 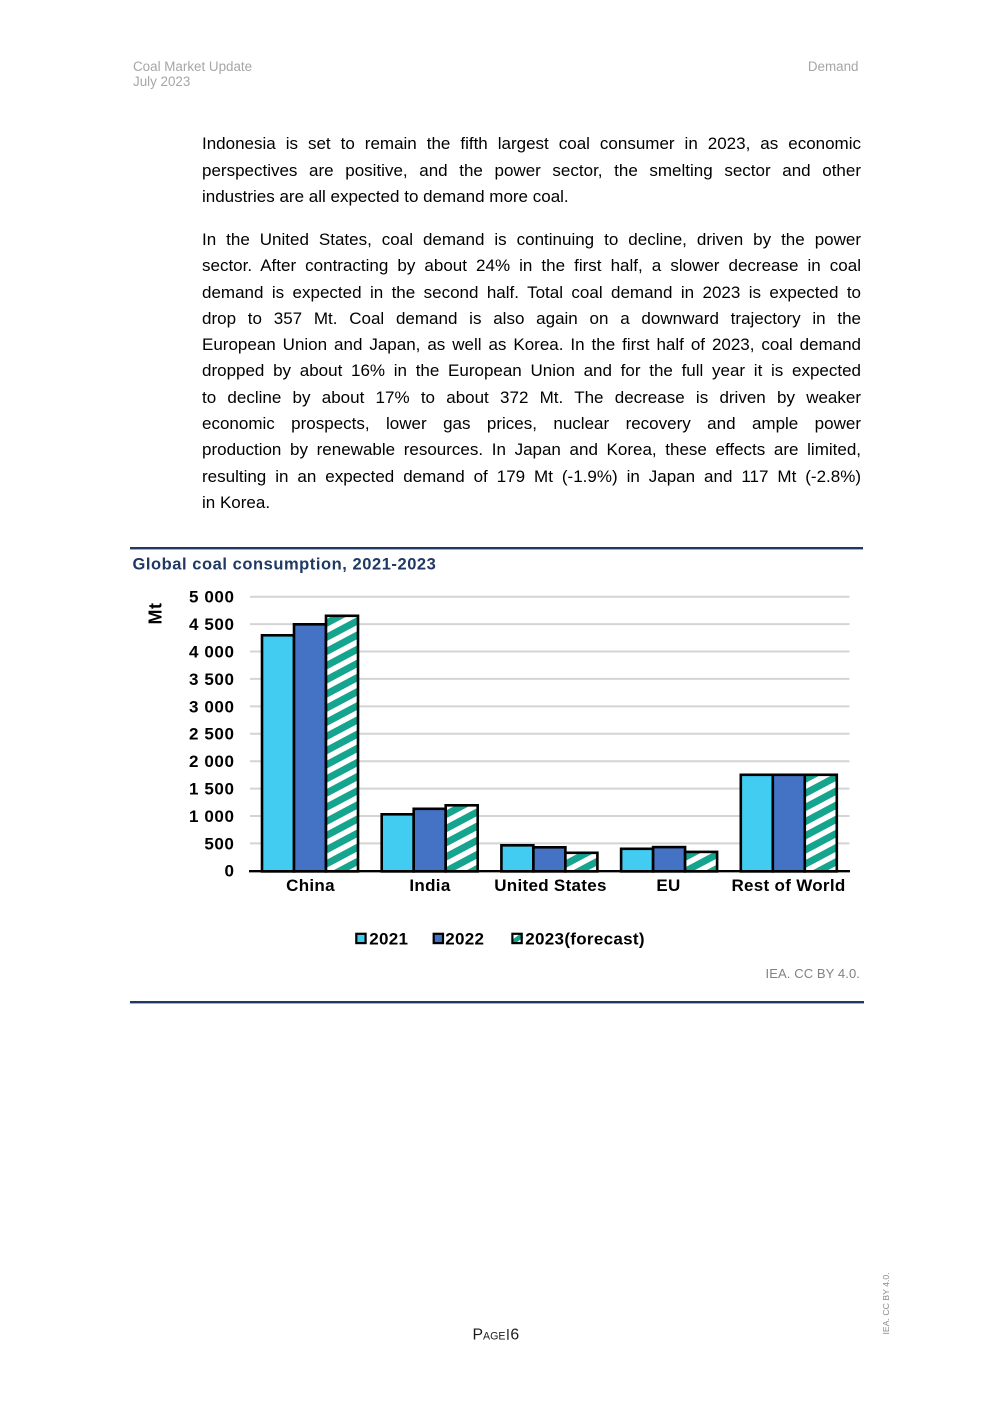 What do you see at coordinates (212, 734) in the screenshot?
I see `svg-text: 2 500` at bounding box center [212, 734].